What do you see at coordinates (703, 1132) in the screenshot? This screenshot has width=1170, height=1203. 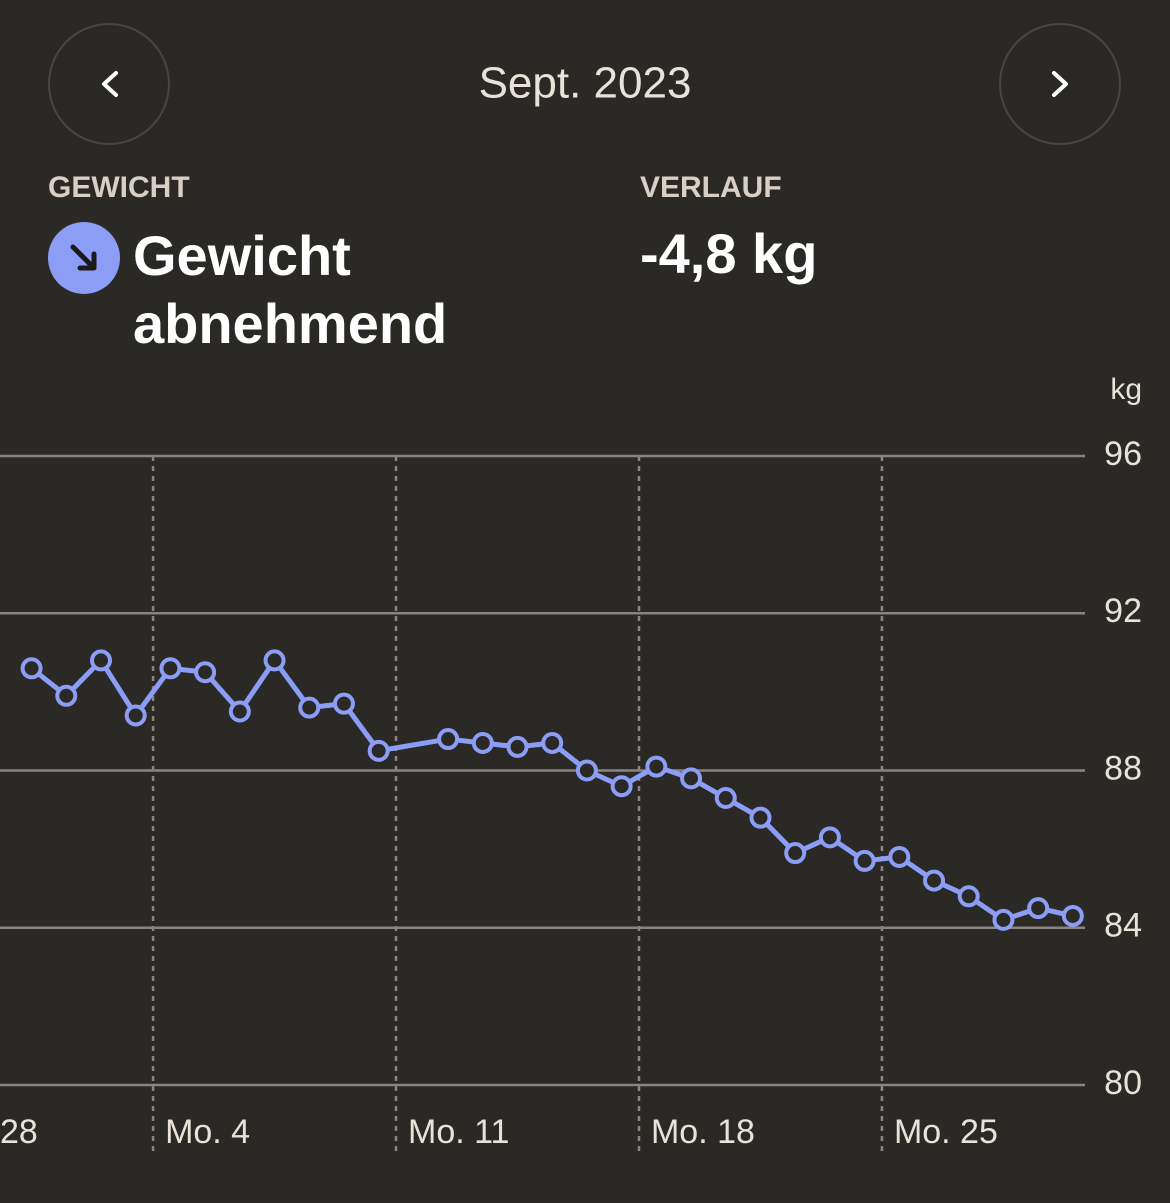 I see `x-tick-label: Mo. 18` at bounding box center [703, 1132].